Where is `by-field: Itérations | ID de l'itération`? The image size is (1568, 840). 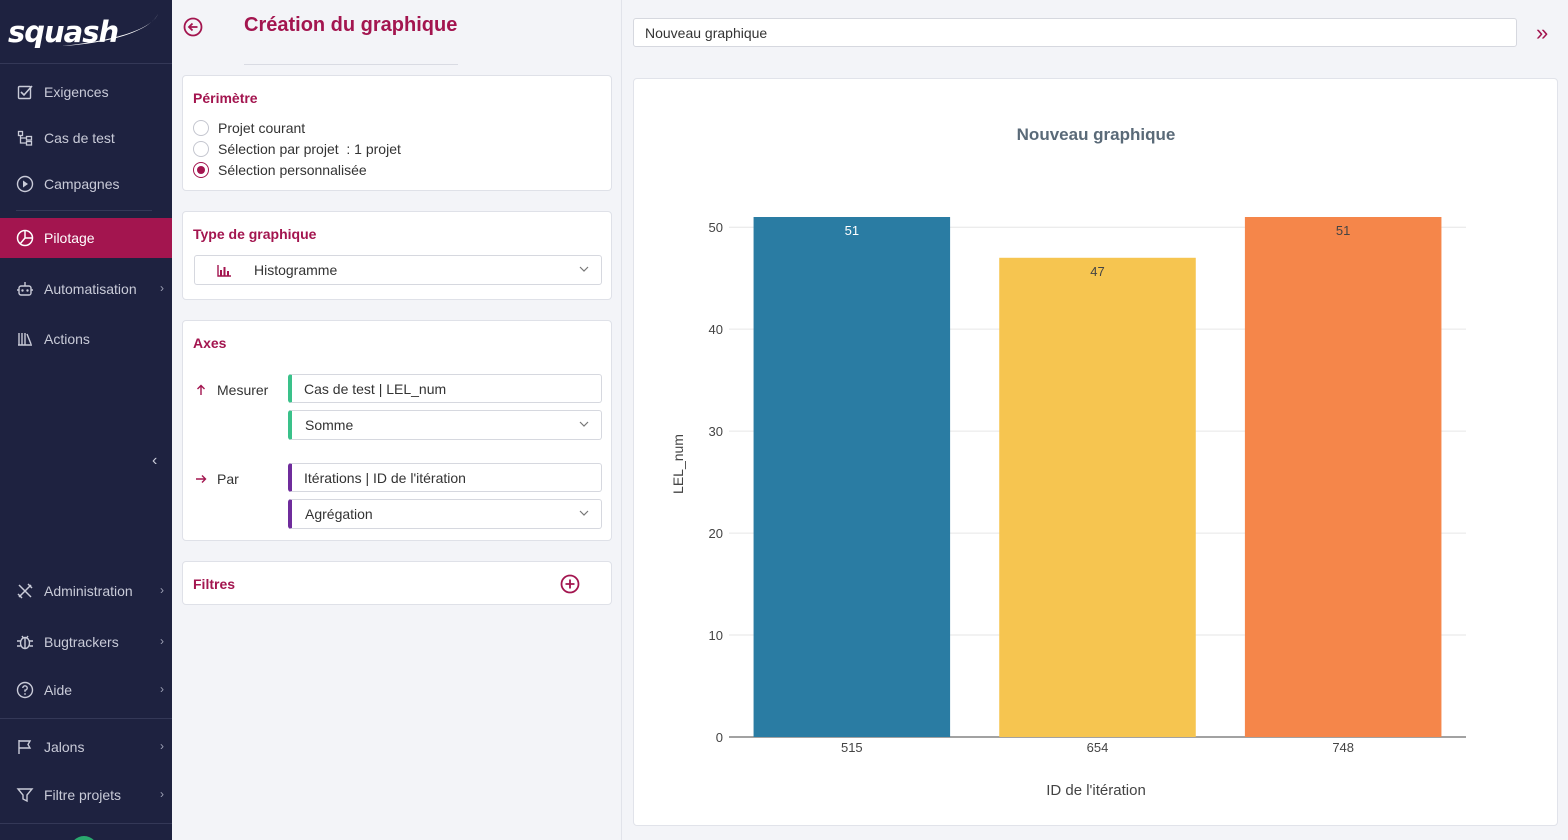 by-field: Itérations | ID de l'itération is located at coordinates (445, 477).